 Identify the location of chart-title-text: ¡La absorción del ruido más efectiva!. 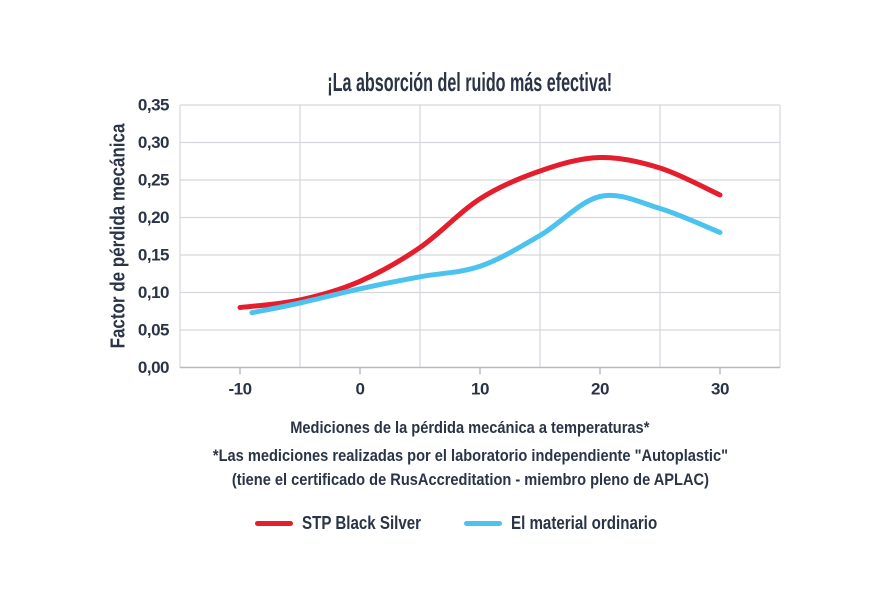
(470, 82).